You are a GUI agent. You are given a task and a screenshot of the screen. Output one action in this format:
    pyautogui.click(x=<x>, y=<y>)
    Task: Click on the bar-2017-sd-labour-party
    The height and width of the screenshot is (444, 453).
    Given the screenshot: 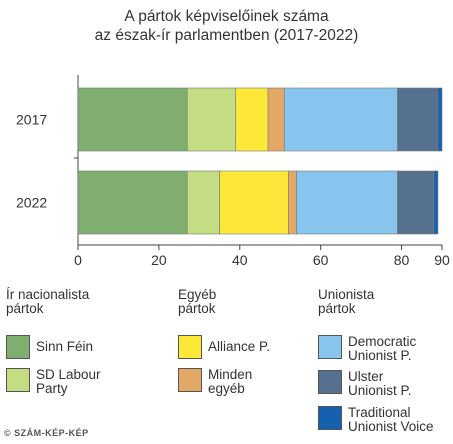 What is the action you would take?
    pyautogui.click(x=211, y=119)
    